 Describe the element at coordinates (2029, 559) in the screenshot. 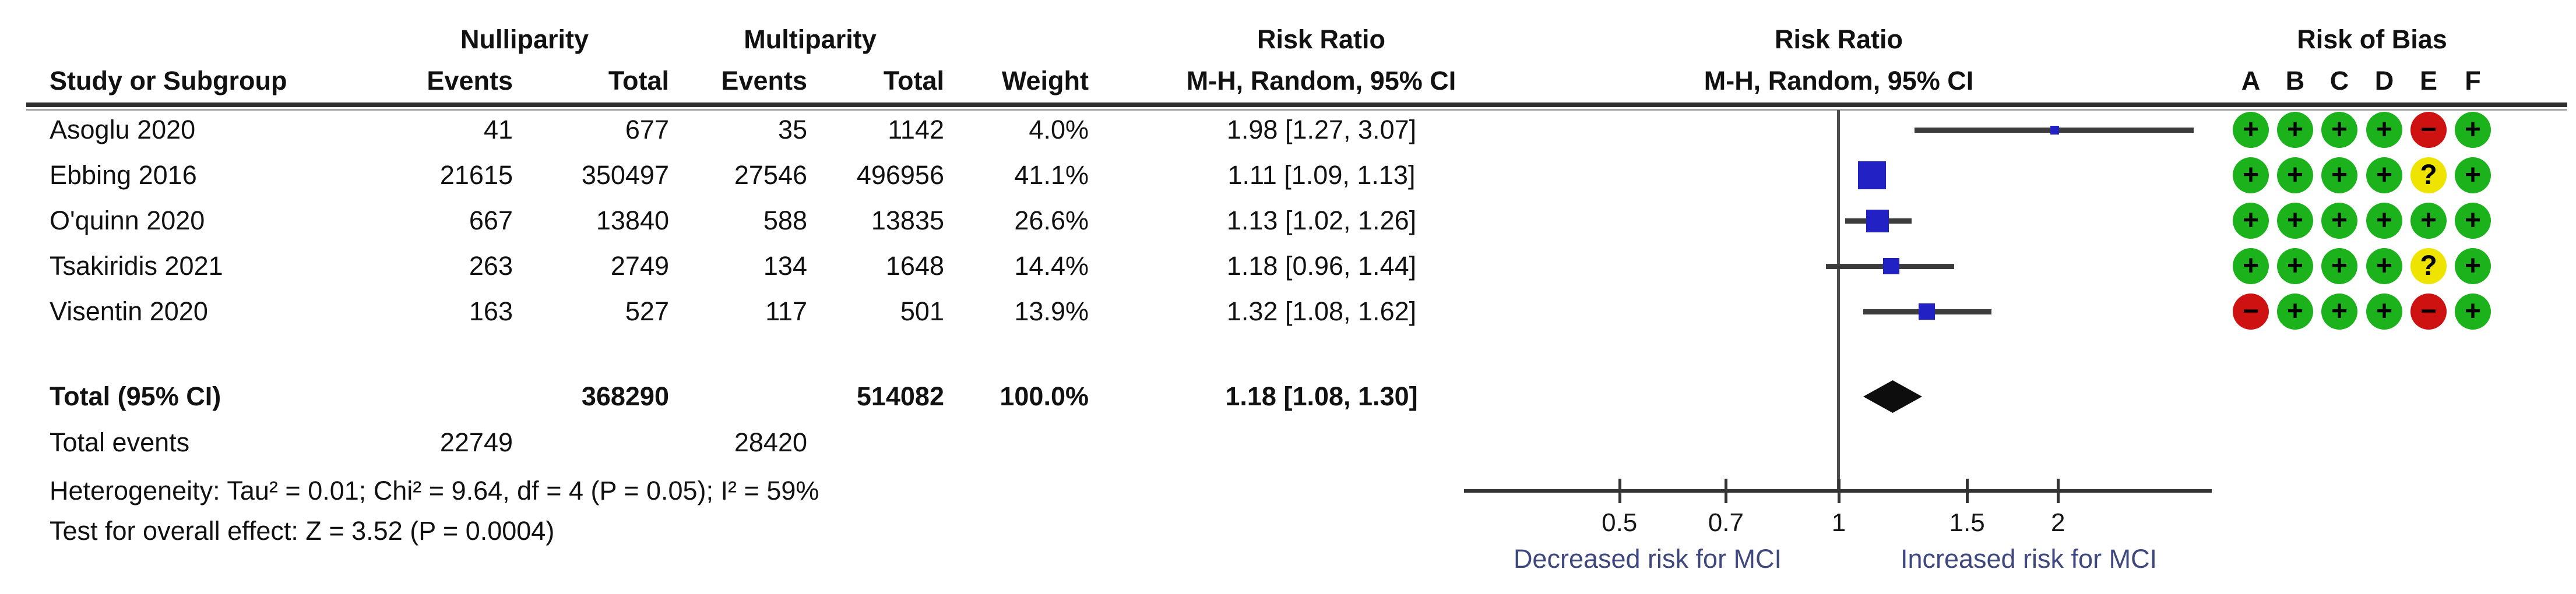

I see `axis-right-direction-label: Increased risk for MCI` at that location.